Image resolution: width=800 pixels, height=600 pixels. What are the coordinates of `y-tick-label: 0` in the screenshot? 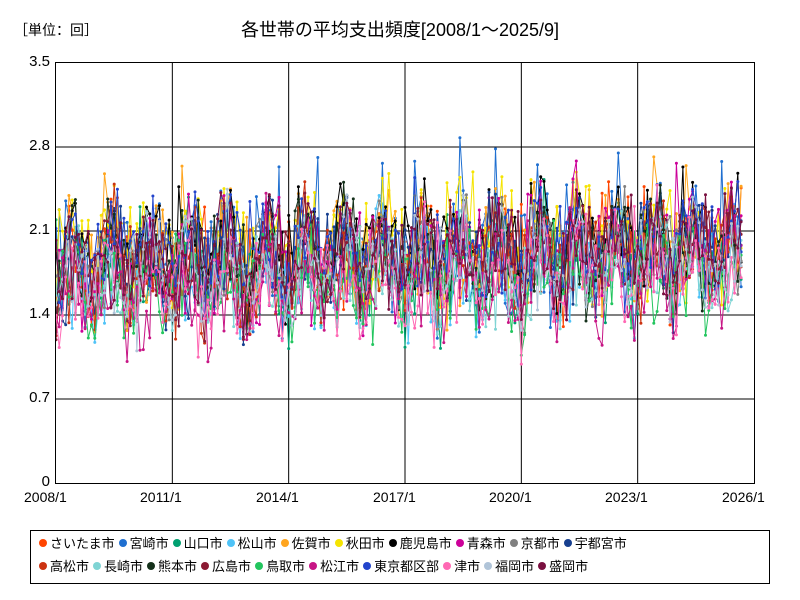 It's located at (45, 481).